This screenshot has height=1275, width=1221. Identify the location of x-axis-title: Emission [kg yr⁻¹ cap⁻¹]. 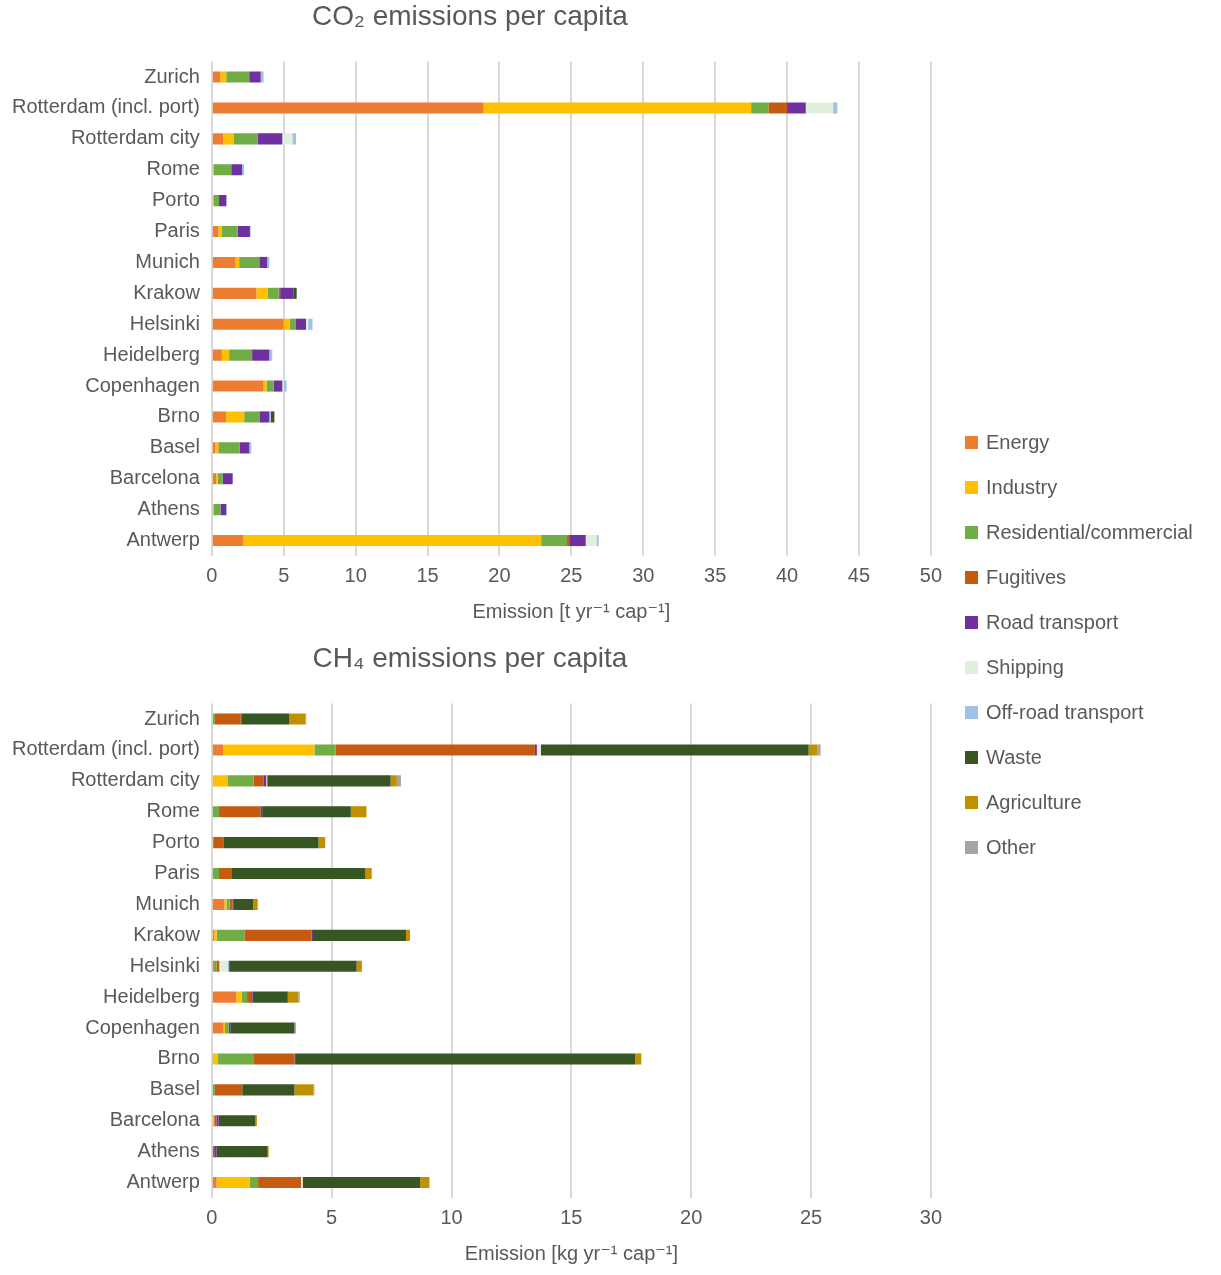
(571, 1252).